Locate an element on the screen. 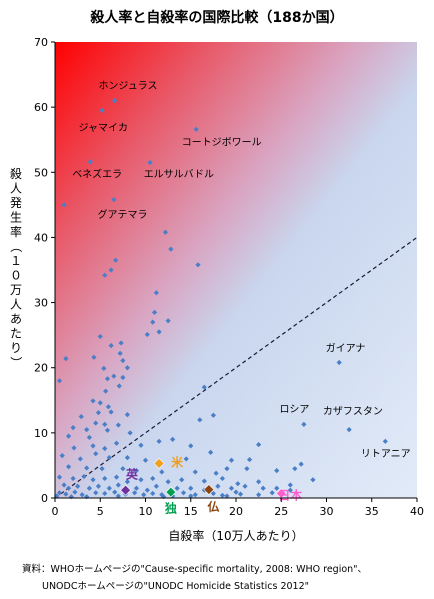  y-axis-label-char: 人 is located at coordinates (16, 305).